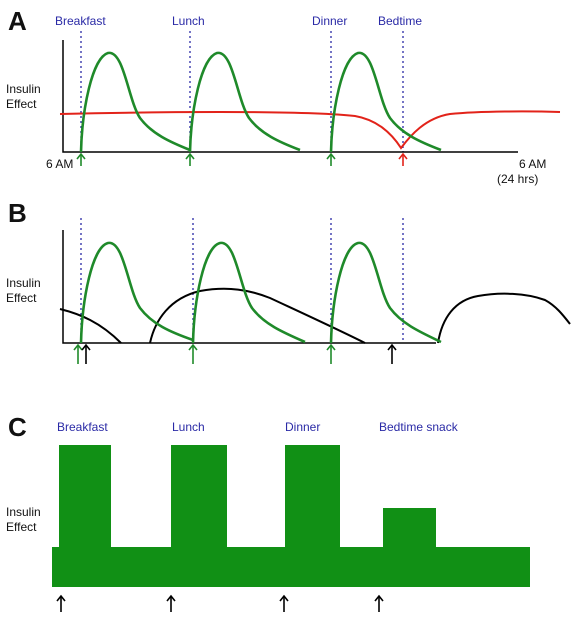 Image resolution: width=582 pixels, height=634 pixels. I want to click on panel-a-x-end-label-line1: 6 AM, so click(532, 164).